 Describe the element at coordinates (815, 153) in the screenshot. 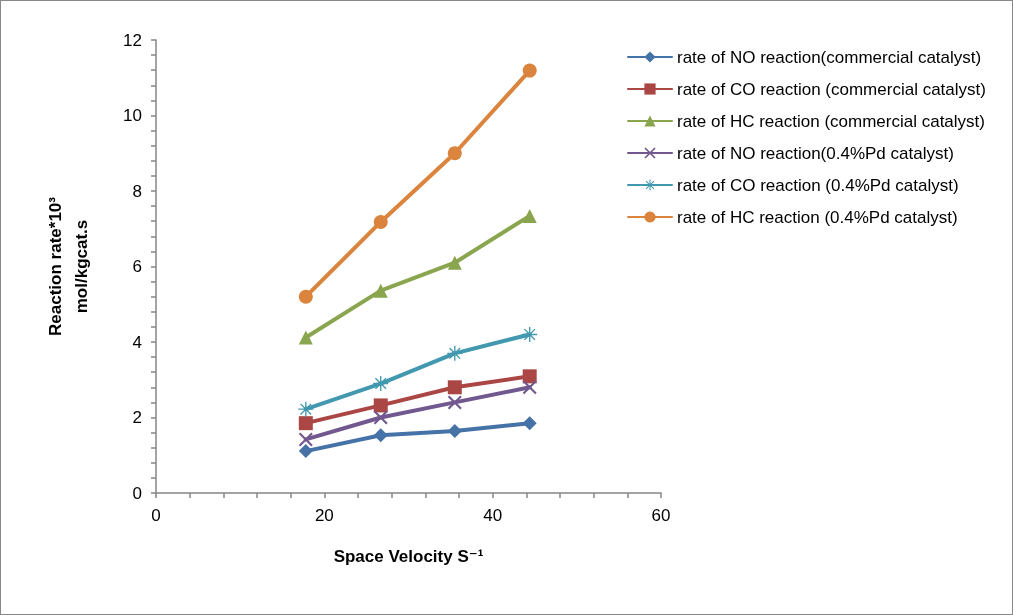

I see `legend-label: rate of NO reaction(0.4%Pd catalyst)` at that location.